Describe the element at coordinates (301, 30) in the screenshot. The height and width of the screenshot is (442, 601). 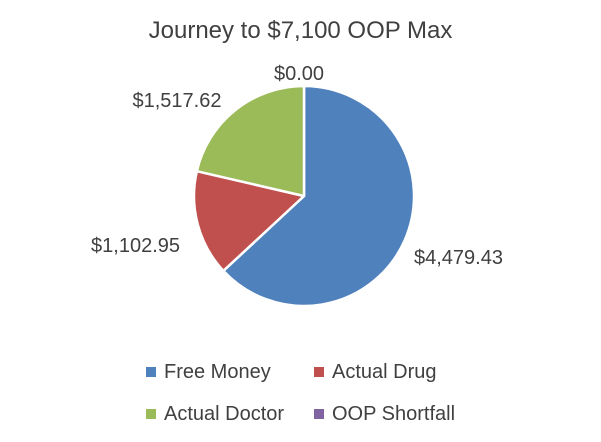
I see `chart-title: Journey to $7,100 OOP Max` at that location.